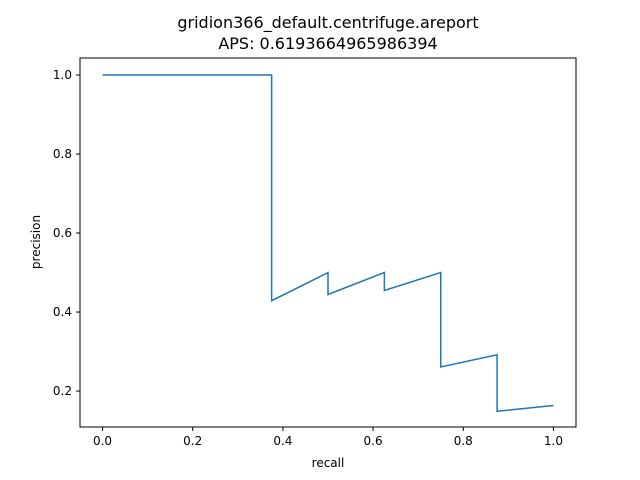 Image resolution: width=640 pixels, height=480 pixels. Describe the element at coordinates (62, 391) in the screenshot. I see `y-tick-label: 0.2` at that location.